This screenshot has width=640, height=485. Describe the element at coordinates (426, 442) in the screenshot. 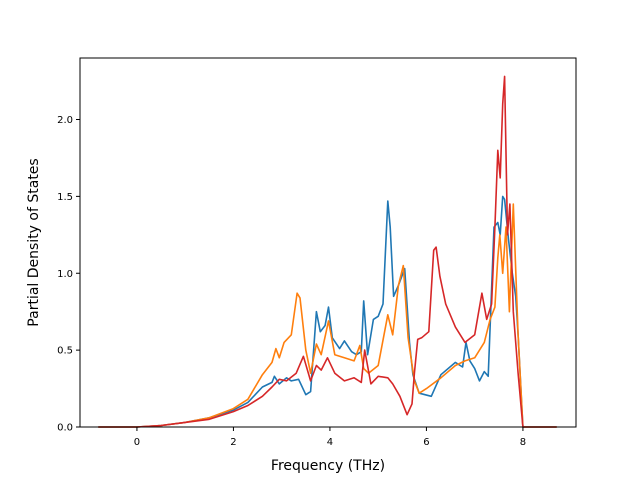

I see `x-tick-label: 6` at that location.